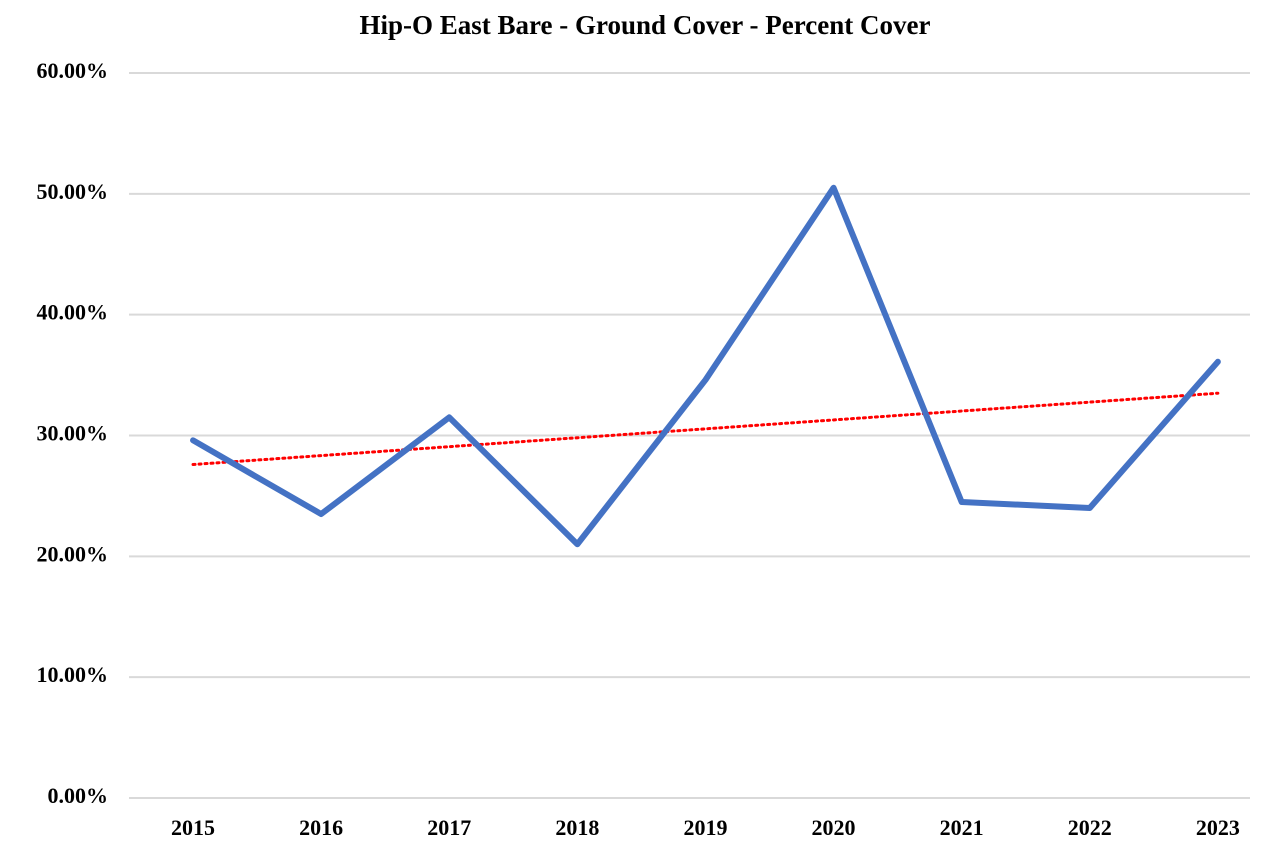  I want to click on x-tick-label: 2017, so click(449, 827).